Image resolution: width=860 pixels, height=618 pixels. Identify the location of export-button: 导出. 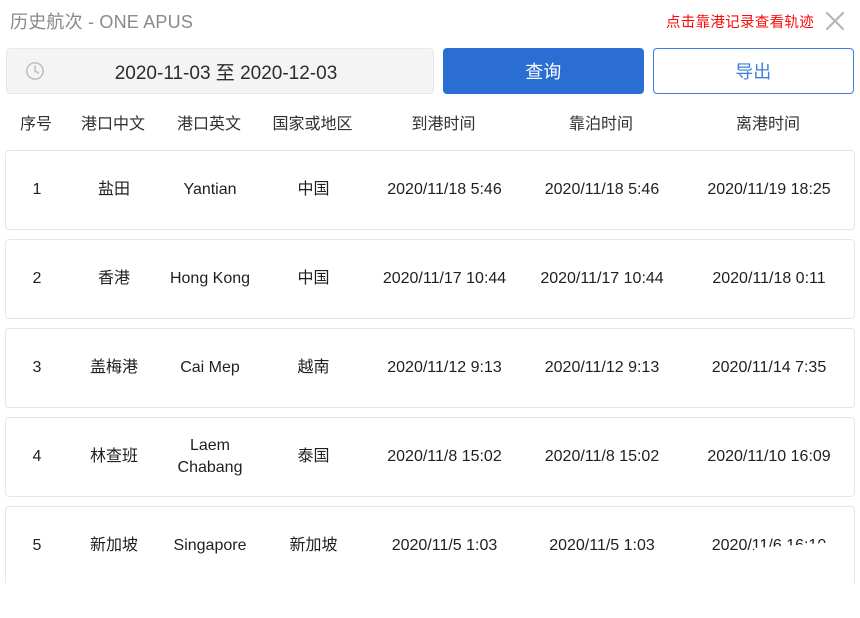
(753, 71).